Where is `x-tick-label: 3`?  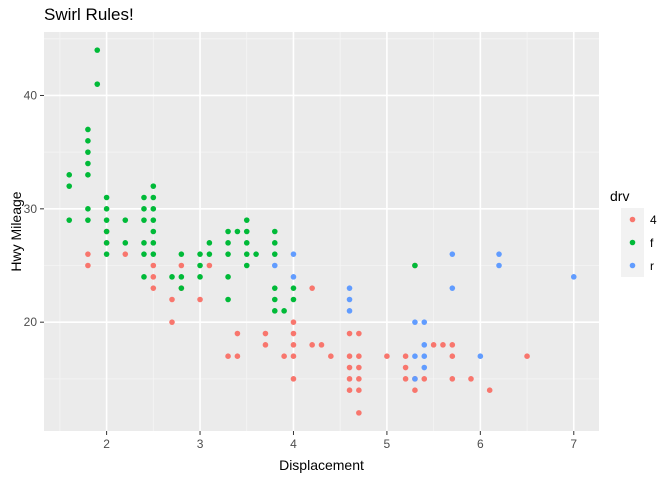
x-tick-label: 3 is located at coordinates (200, 444).